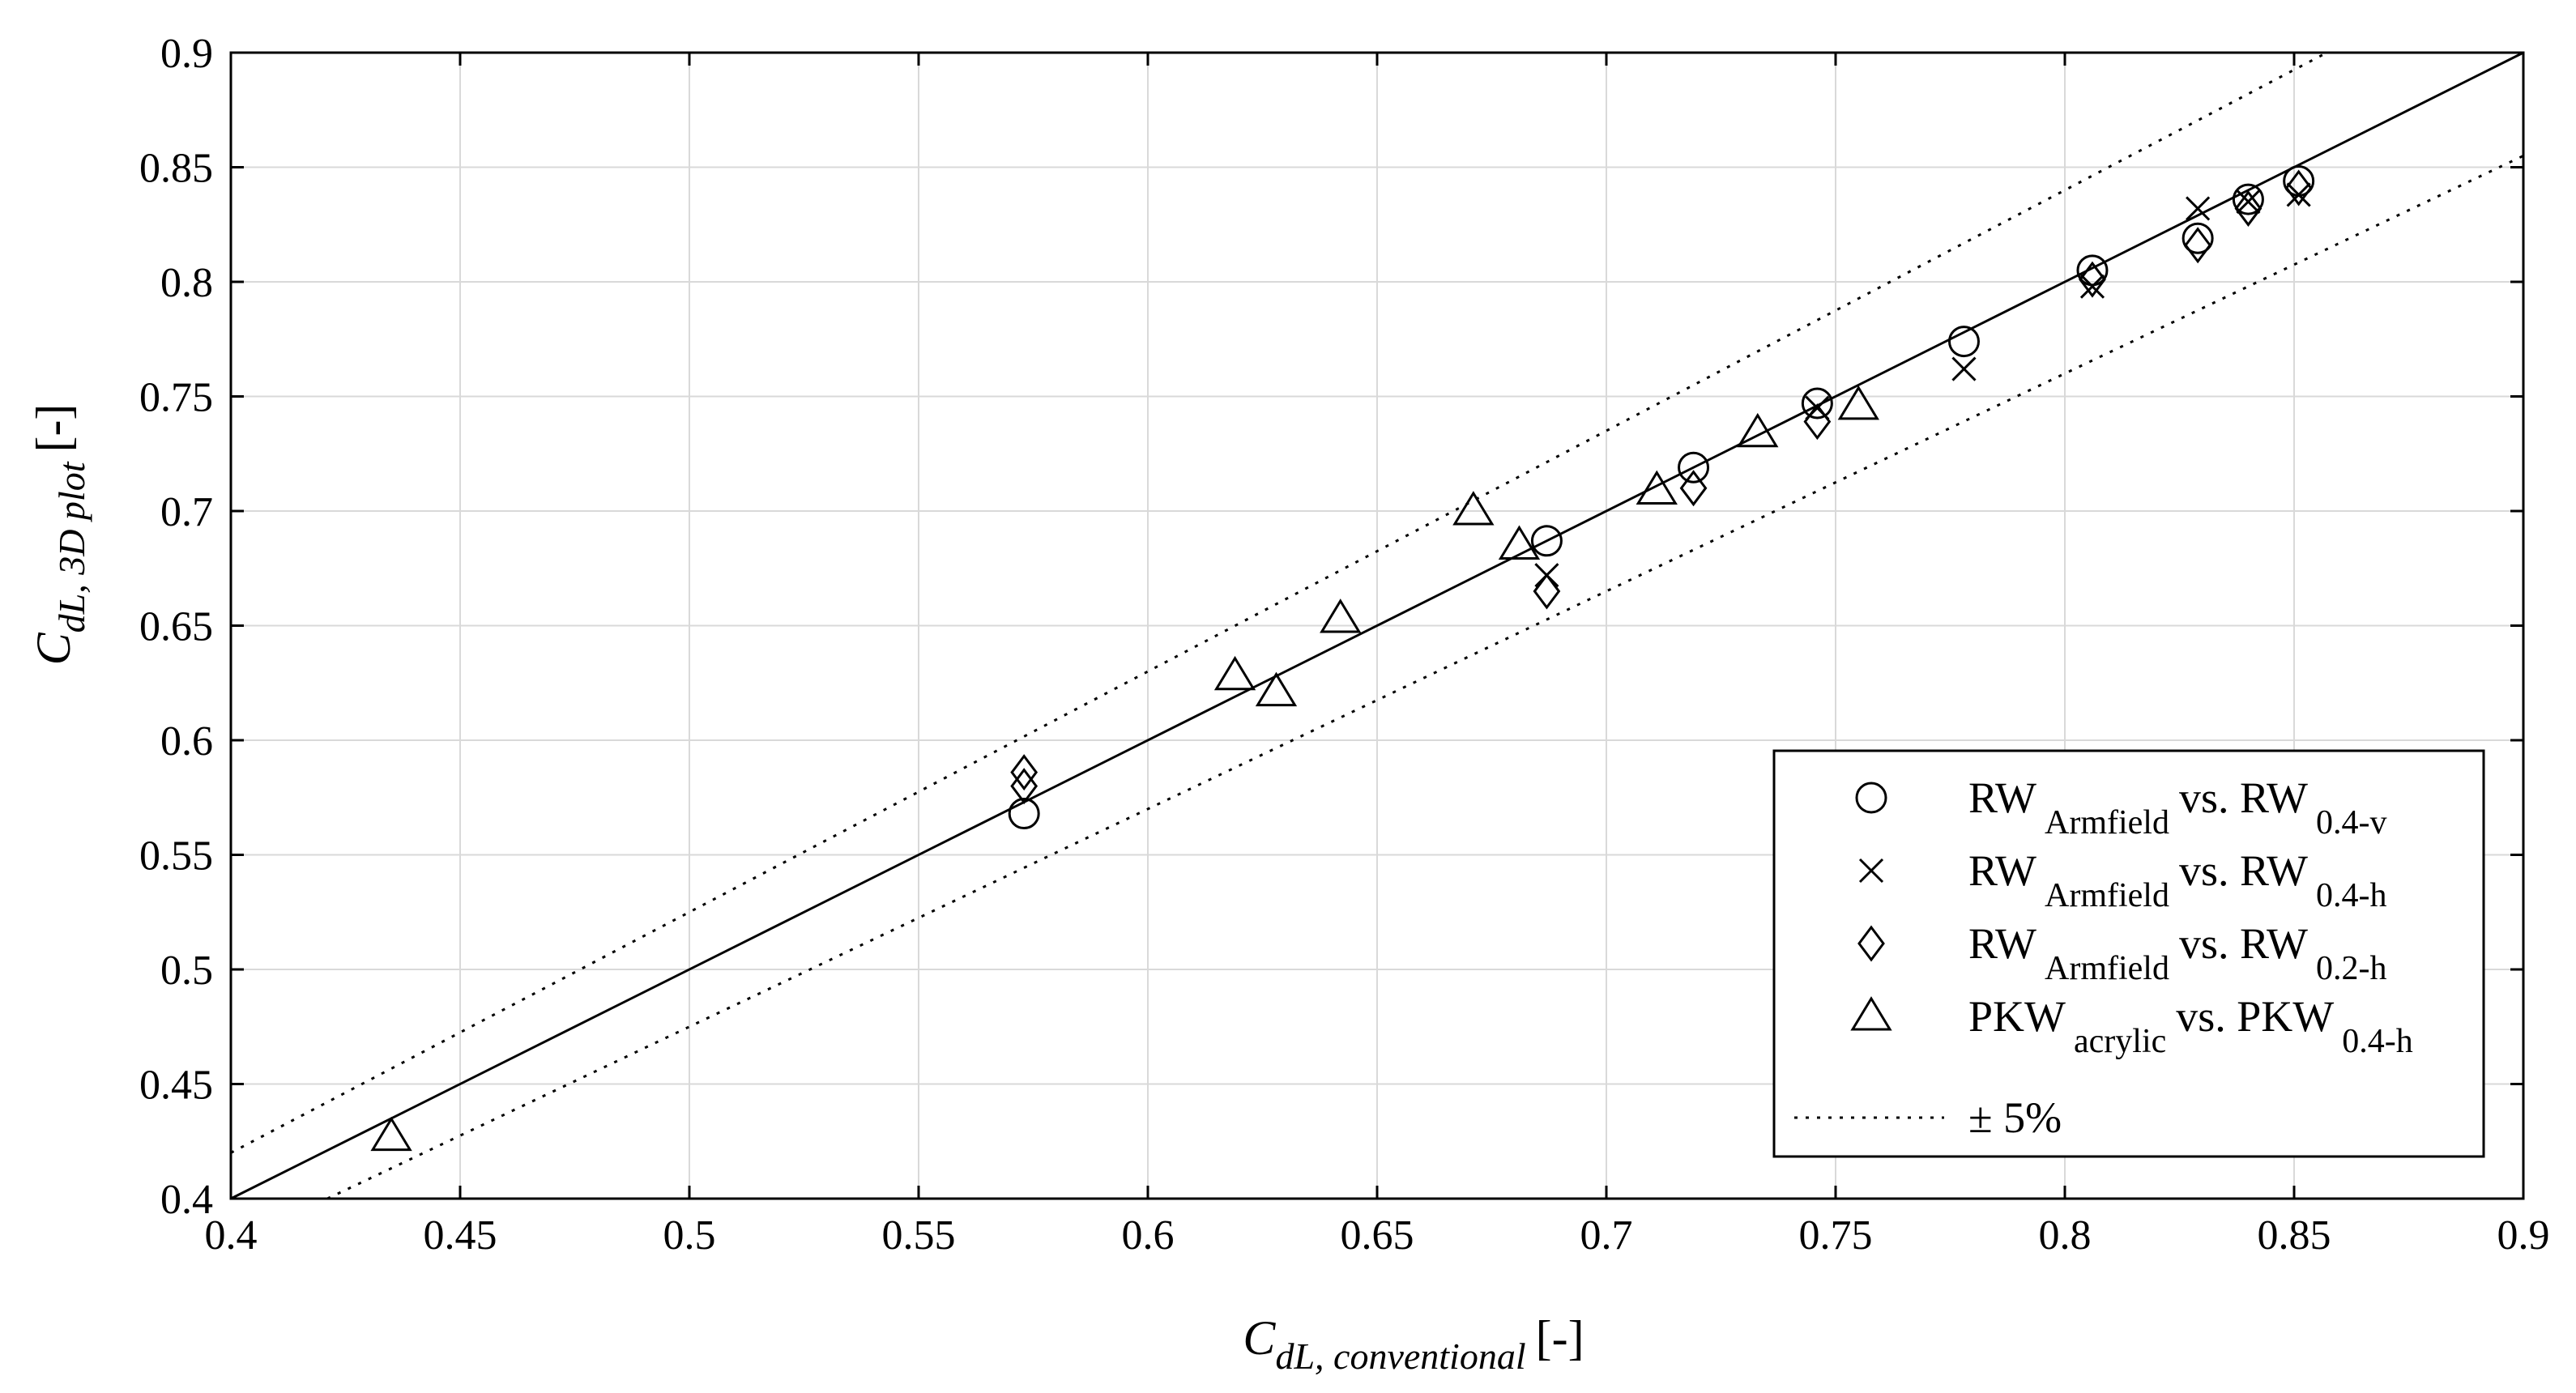  What do you see at coordinates (2255, 1016) in the screenshot?
I see `legend-mid: vs. PKW` at bounding box center [2255, 1016].